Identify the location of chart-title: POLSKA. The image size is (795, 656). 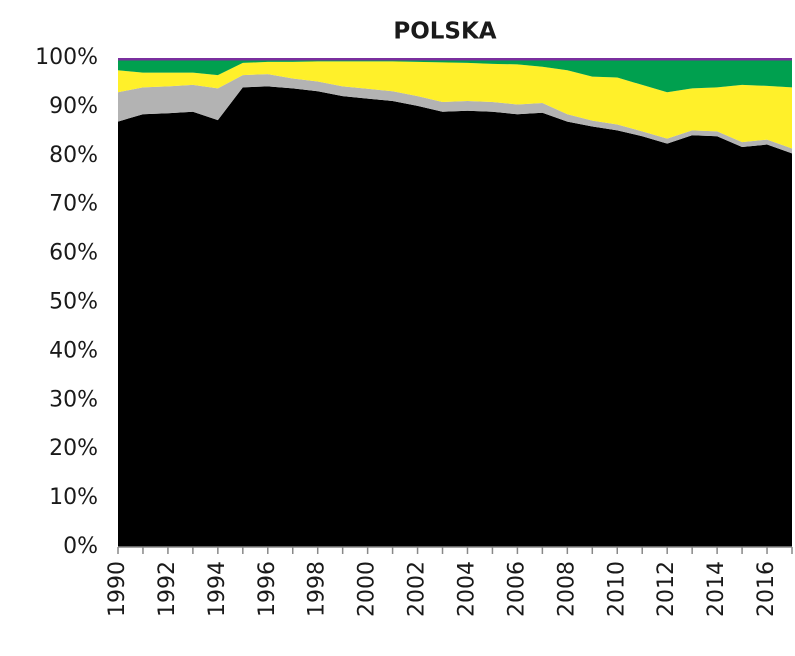
(444, 32).